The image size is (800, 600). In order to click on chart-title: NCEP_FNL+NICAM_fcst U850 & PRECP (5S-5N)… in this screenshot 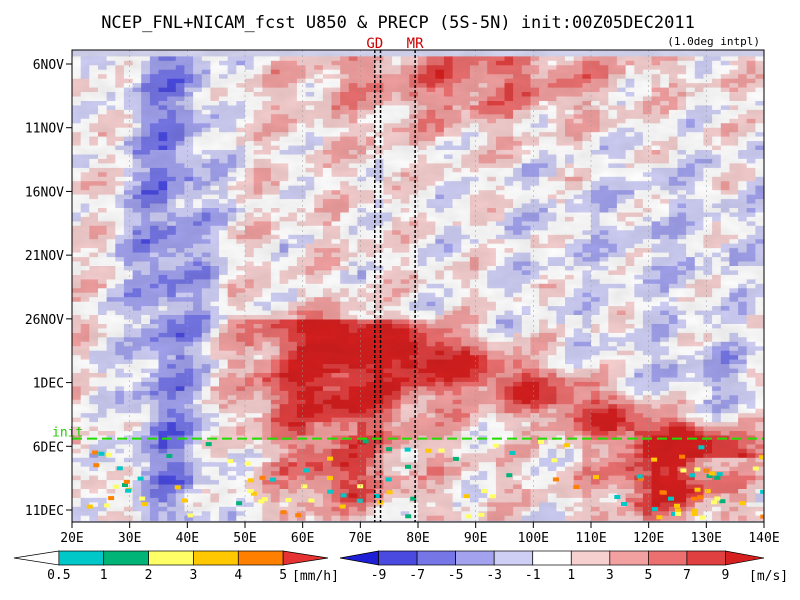, I will do `click(398, 23)`.